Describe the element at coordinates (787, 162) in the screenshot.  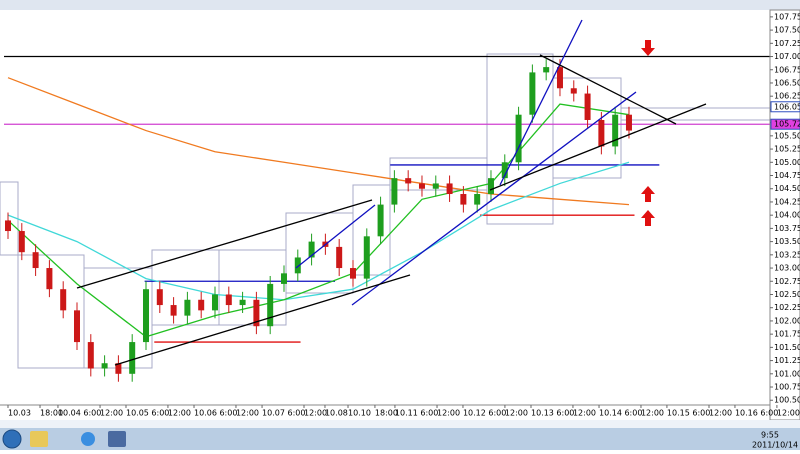
I see `y-tick-label: 105.000` at that location.